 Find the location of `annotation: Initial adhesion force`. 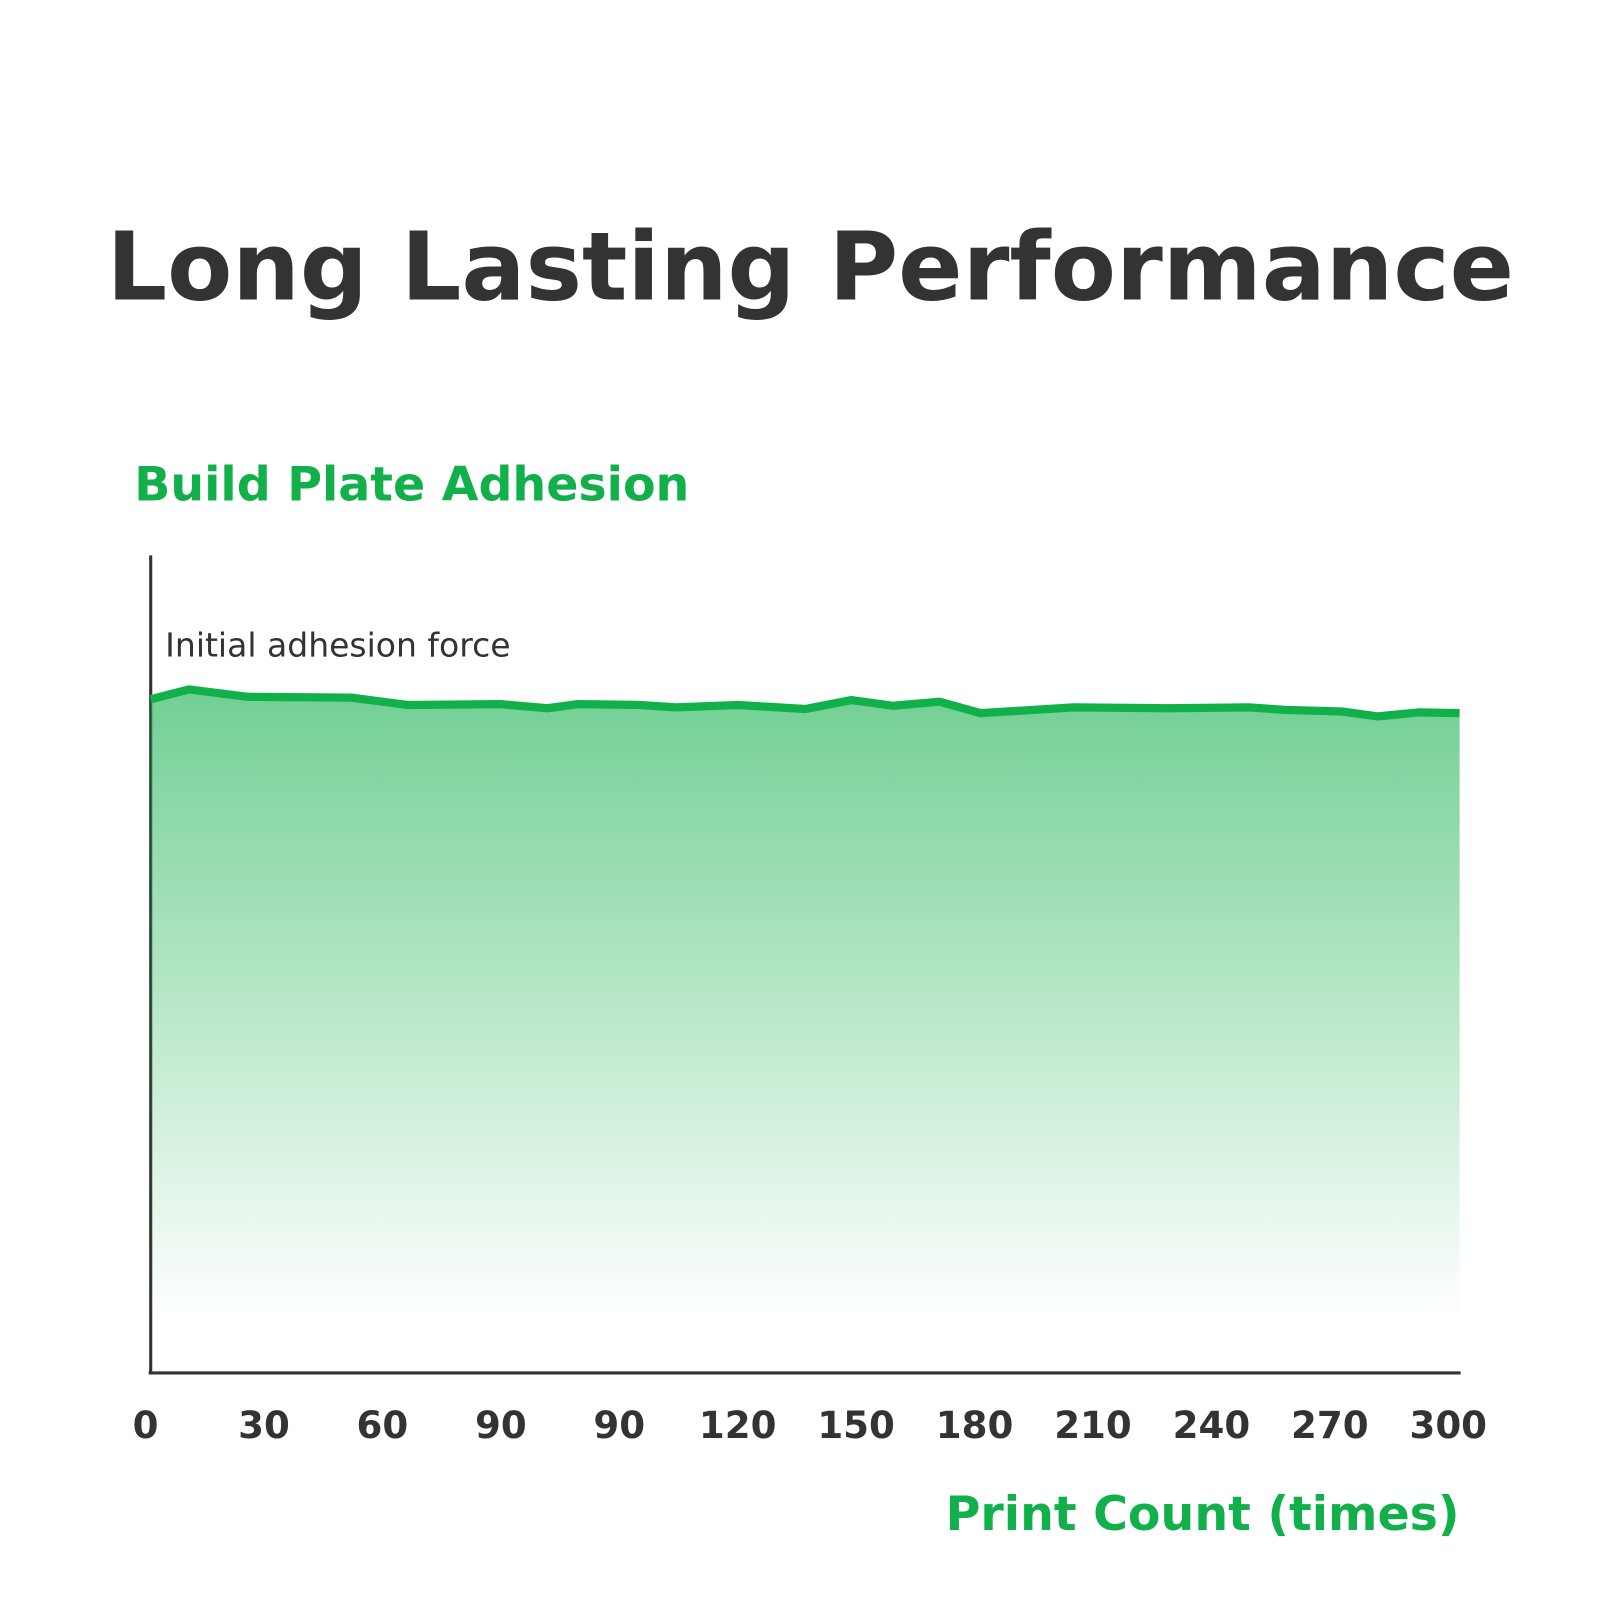

annotation: Initial adhesion force is located at coordinates (337, 645).